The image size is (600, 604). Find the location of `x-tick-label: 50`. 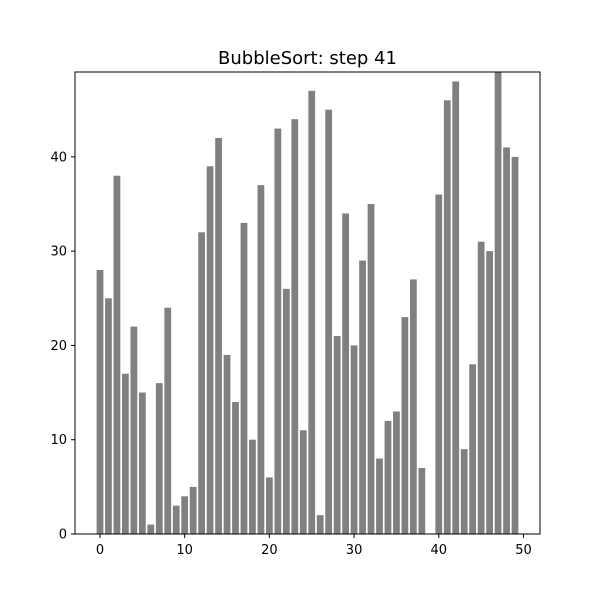

x-tick-label: 50 is located at coordinates (523, 550).